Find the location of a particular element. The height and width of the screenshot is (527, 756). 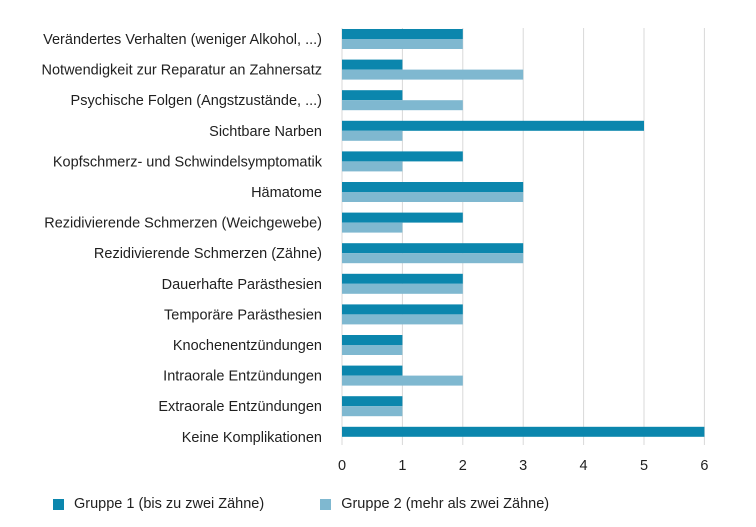

category-label: Temporäre Parästhesien is located at coordinates (243, 315).